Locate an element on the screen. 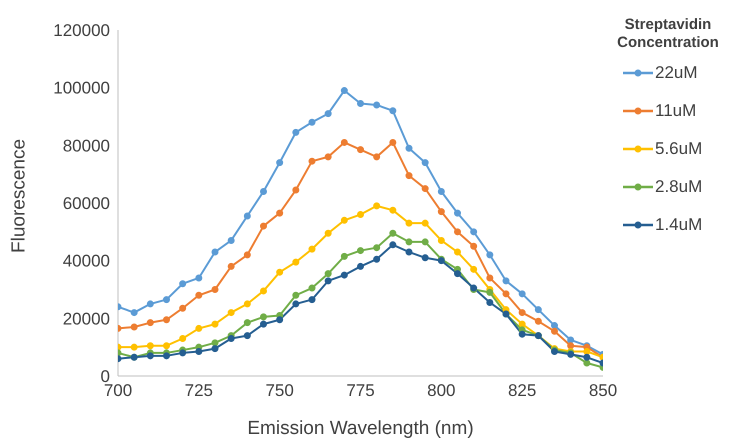 The height and width of the screenshot is (446, 743). y-tick-label: 120000 is located at coordinates (81, 30).